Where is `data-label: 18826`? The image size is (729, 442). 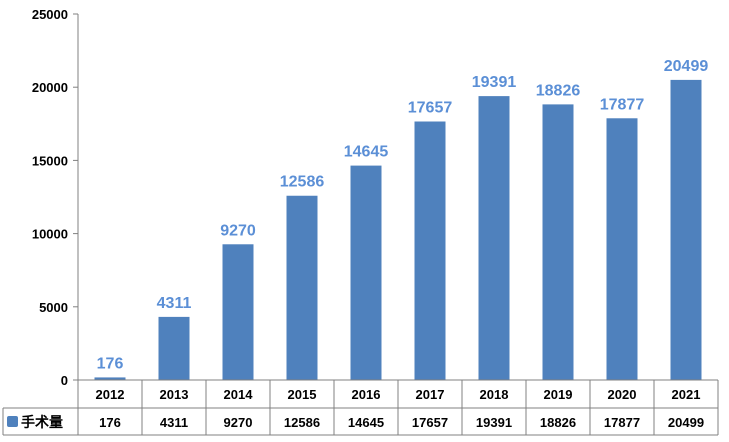 data-label: 18826 is located at coordinates (558, 90).